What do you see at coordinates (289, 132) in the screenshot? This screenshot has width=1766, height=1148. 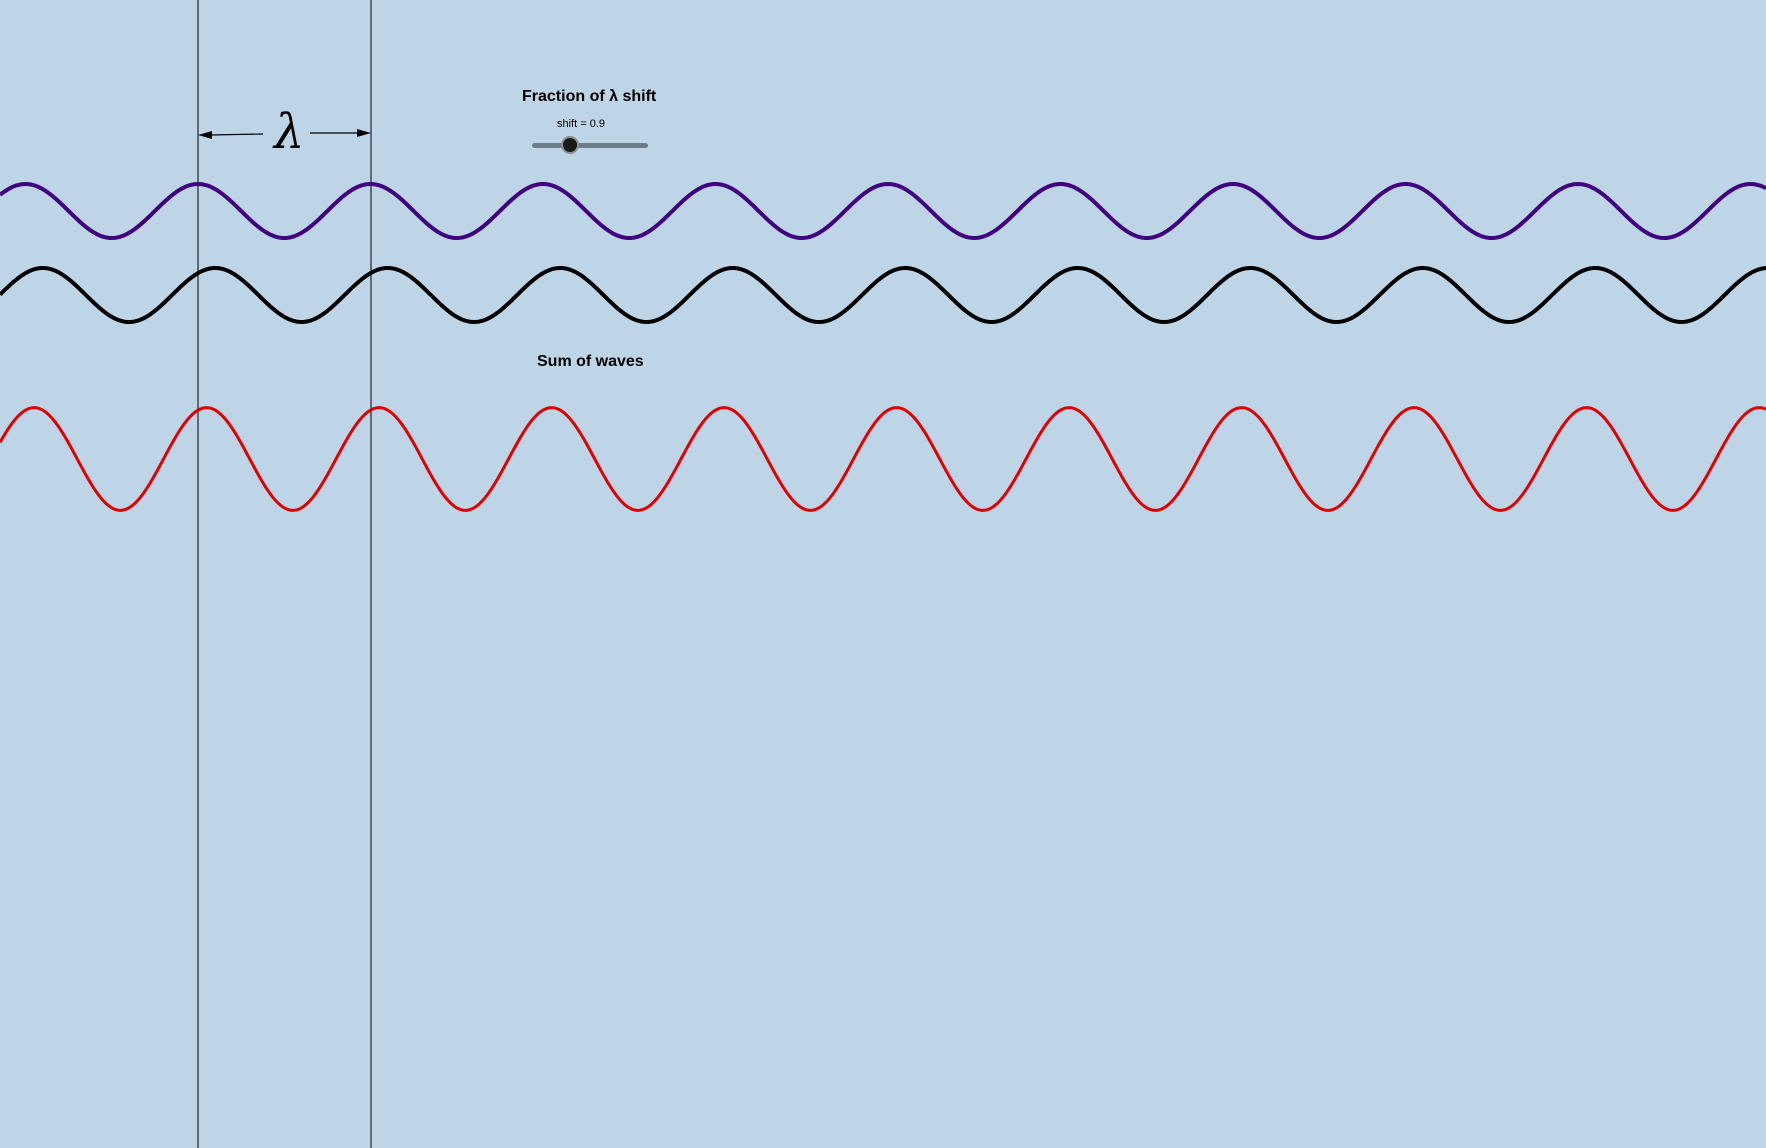 I see `wavelength-symbol: λ` at bounding box center [289, 132].